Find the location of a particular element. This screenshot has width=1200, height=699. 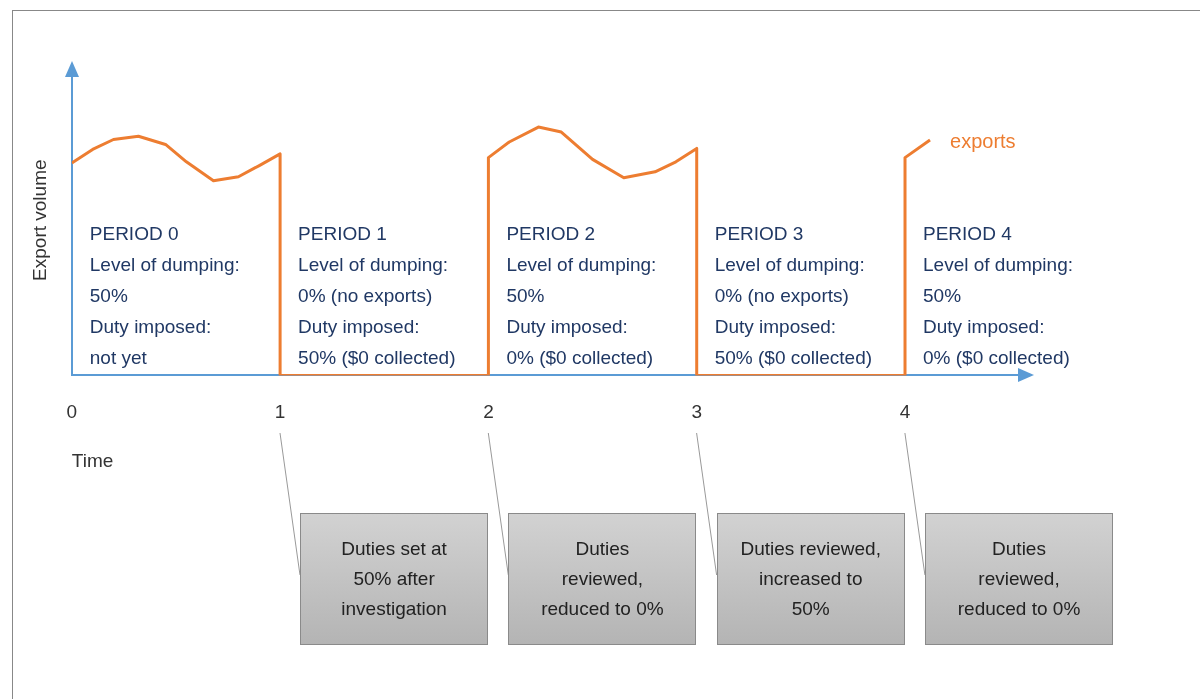

x-axis-title: Time is located at coordinates (92, 460).